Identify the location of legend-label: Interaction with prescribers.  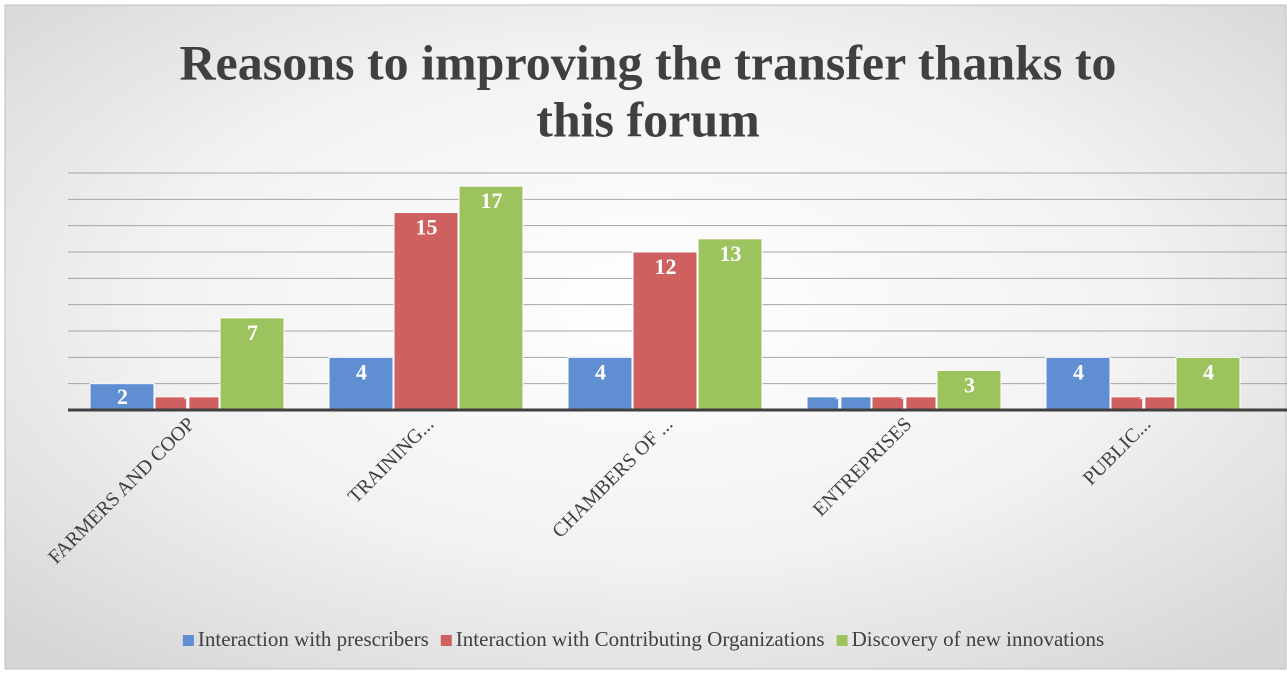
(313, 639).